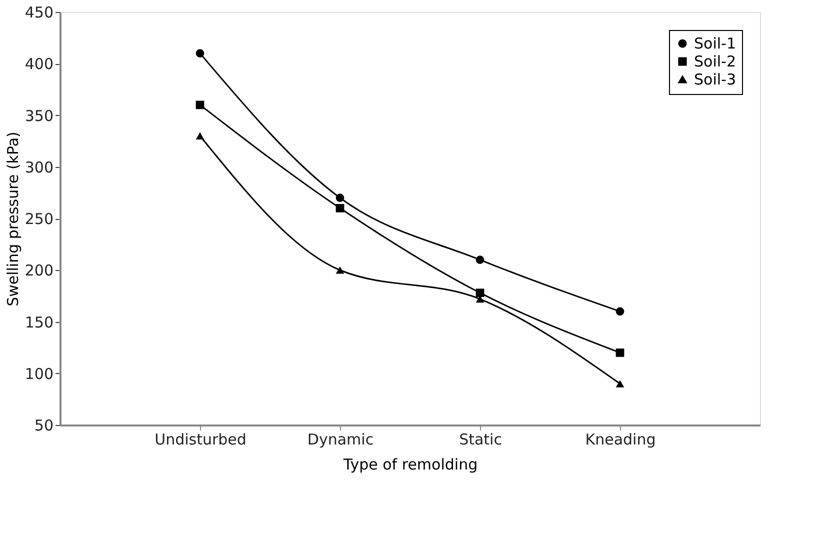 The image size is (816, 538). Describe the element at coordinates (39, 167) in the screenshot. I see `y-tick-label: 300` at that location.